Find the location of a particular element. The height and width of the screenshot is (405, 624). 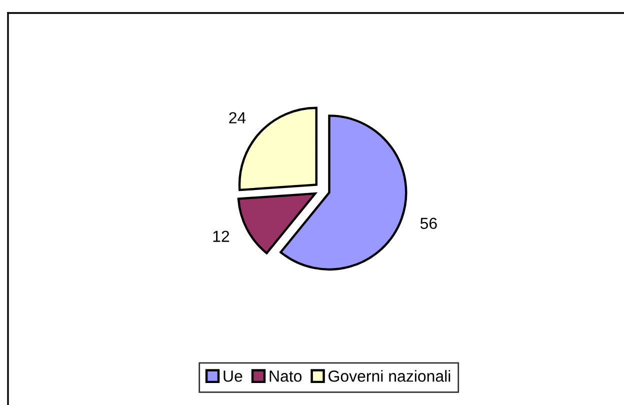

legend-label: Ue is located at coordinates (233, 376).